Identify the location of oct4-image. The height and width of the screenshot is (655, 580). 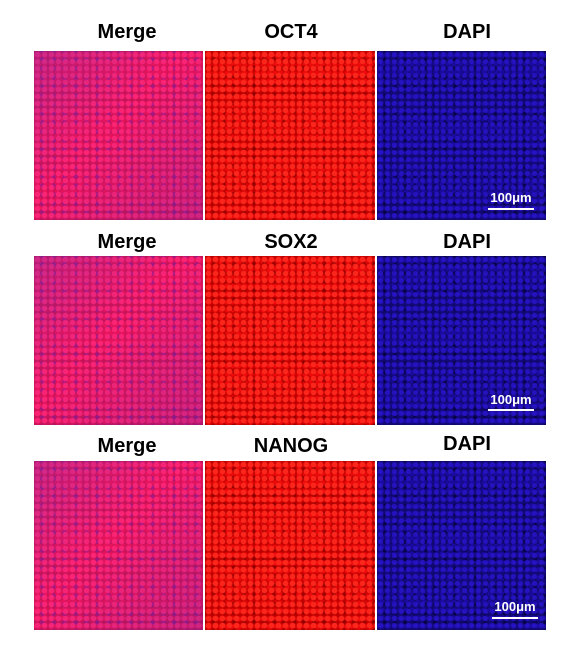
(290, 135).